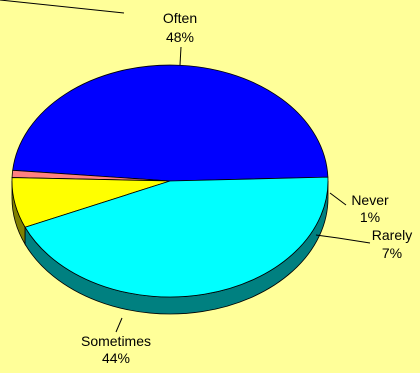  Describe the element at coordinates (370, 217) in the screenshot. I see `label-never-value: 1%` at that location.